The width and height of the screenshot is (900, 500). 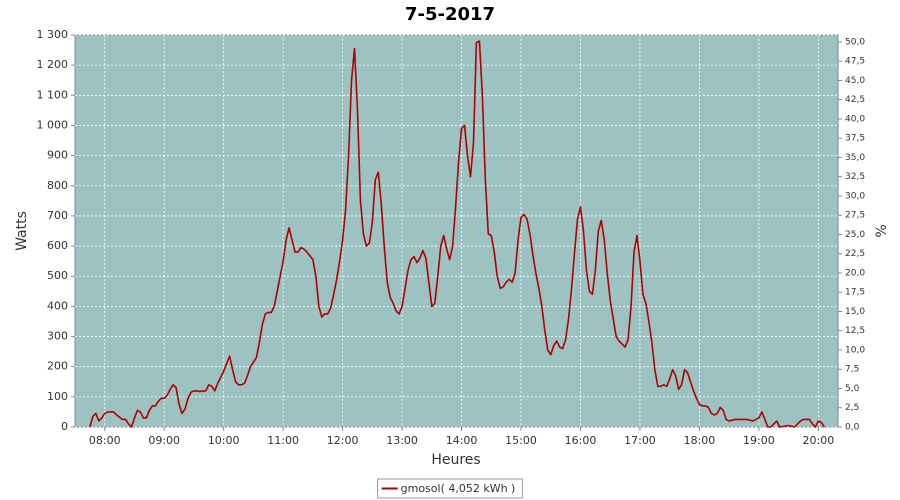 I want to click on y-tick-label: 900, so click(x=57, y=155).